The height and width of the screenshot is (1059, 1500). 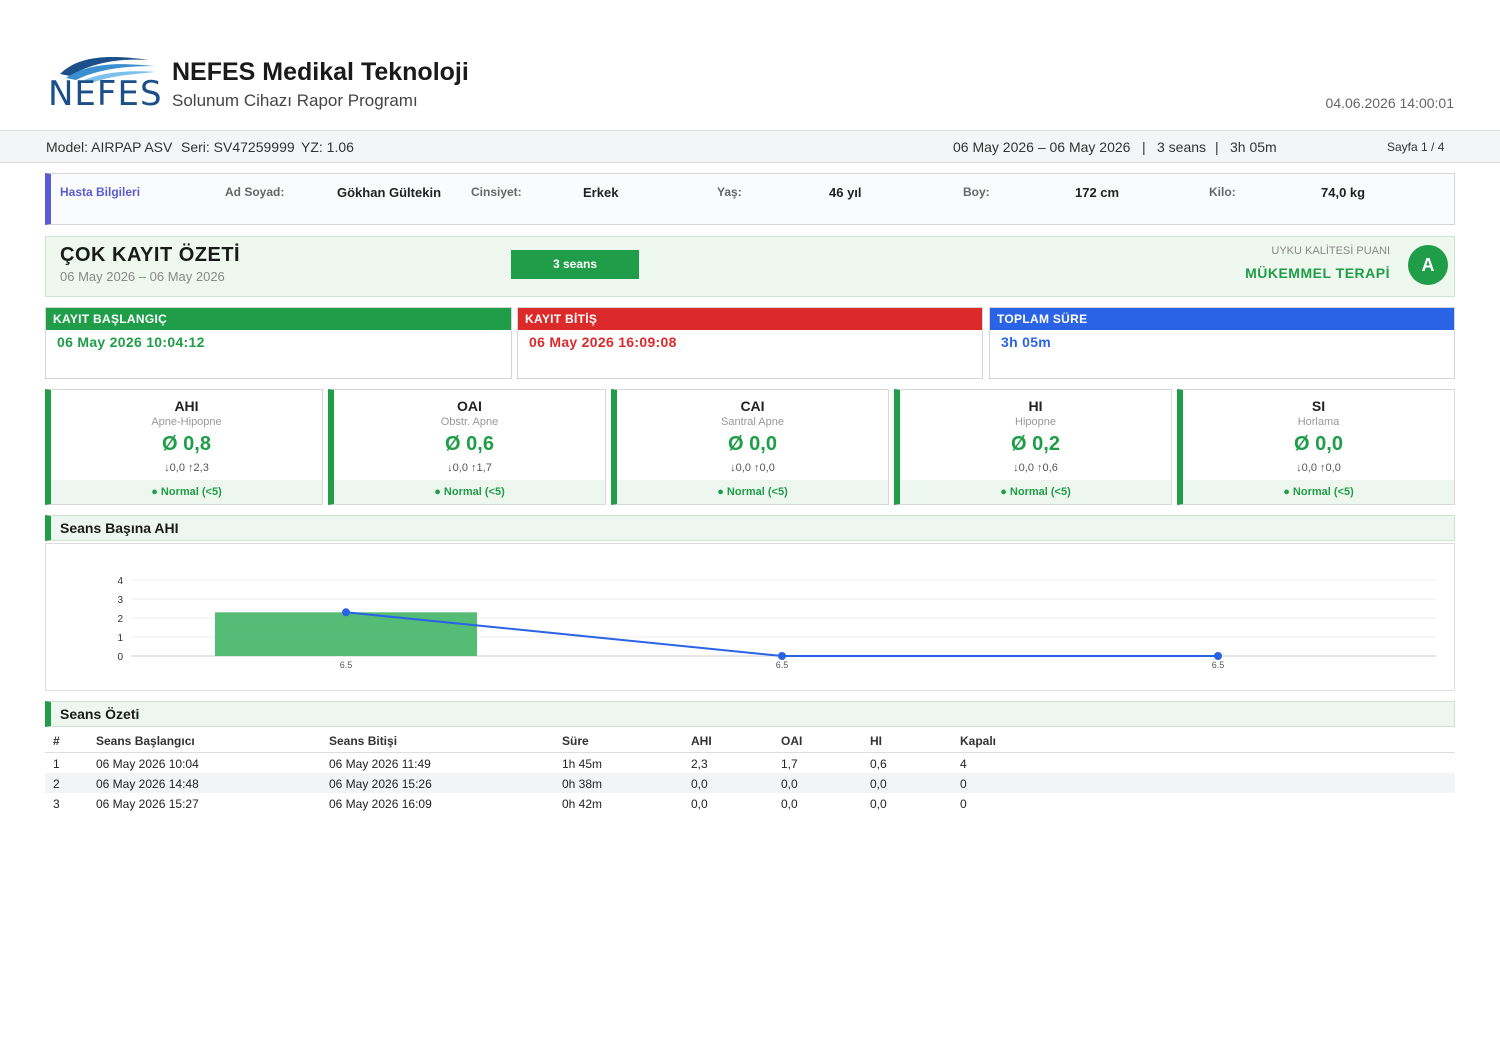 What do you see at coordinates (1318, 406) in the screenshot?
I see `metric-name: SI` at bounding box center [1318, 406].